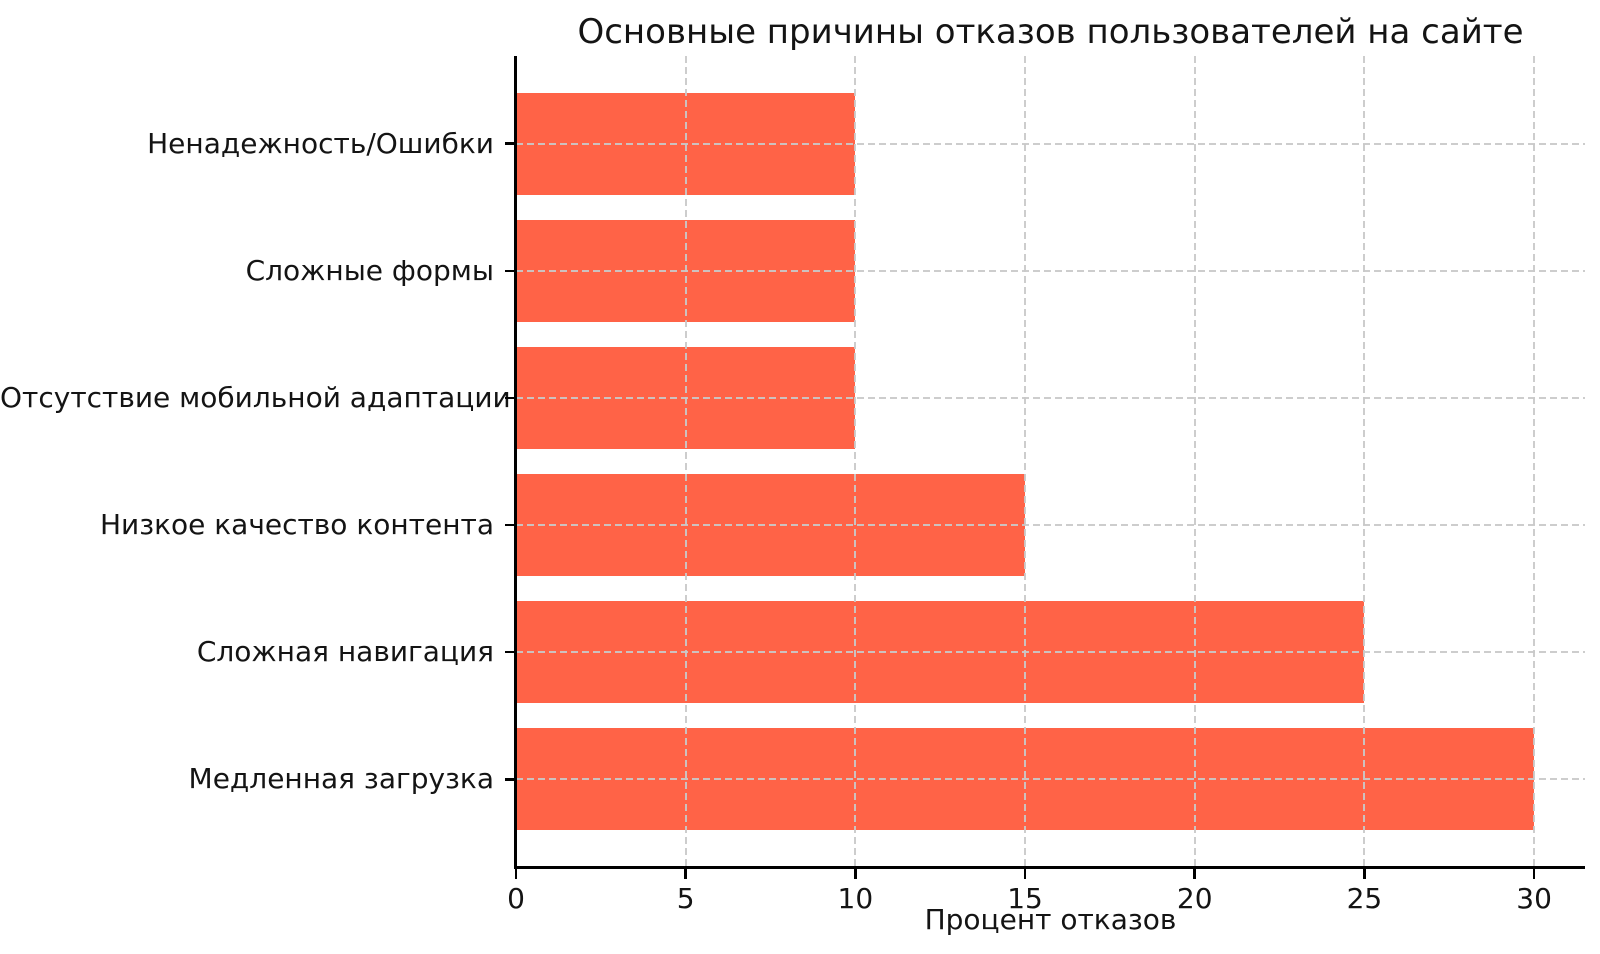 The width and height of the screenshot is (1600, 954). What do you see at coordinates (1049, 867) in the screenshot?
I see `x-axis-spine` at bounding box center [1049, 867].